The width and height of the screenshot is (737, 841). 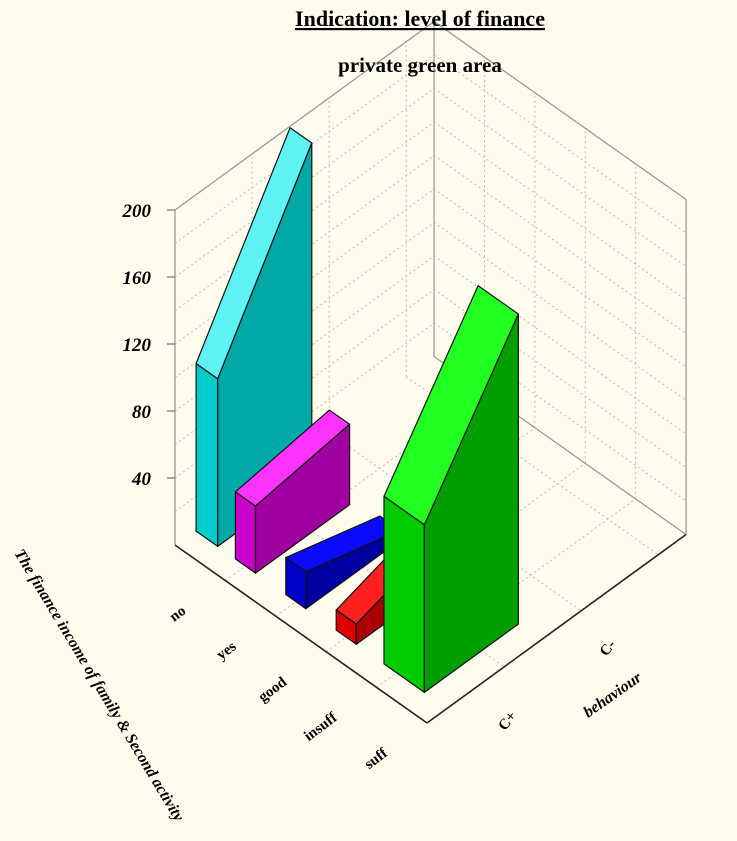 What do you see at coordinates (137, 211) in the screenshot?
I see `z-tick-label: 200` at bounding box center [137, 211].